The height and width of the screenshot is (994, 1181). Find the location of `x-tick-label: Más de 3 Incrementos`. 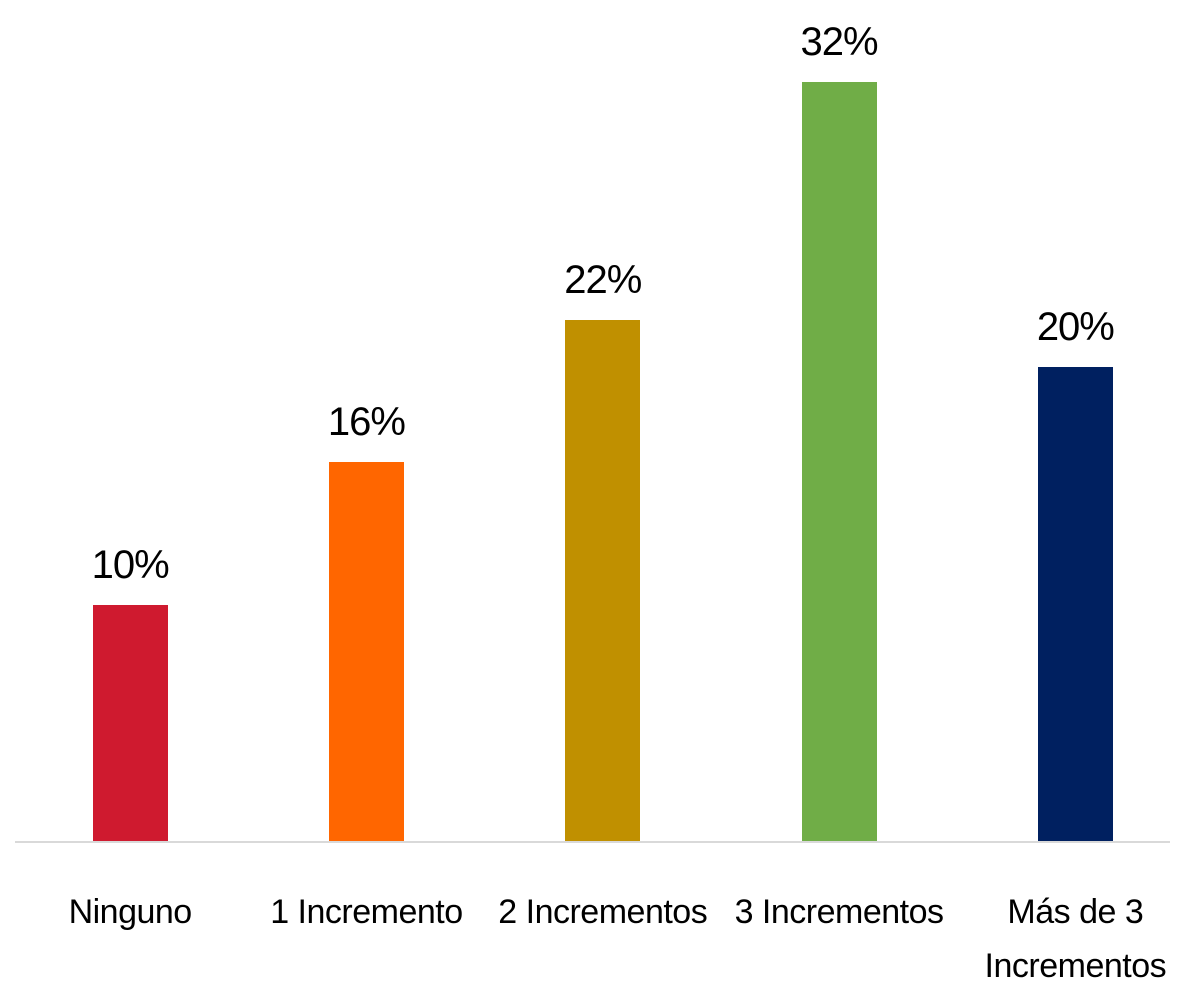

x-tick-label: Más de 3 Incrementos is located at coordinates (1075, 939).